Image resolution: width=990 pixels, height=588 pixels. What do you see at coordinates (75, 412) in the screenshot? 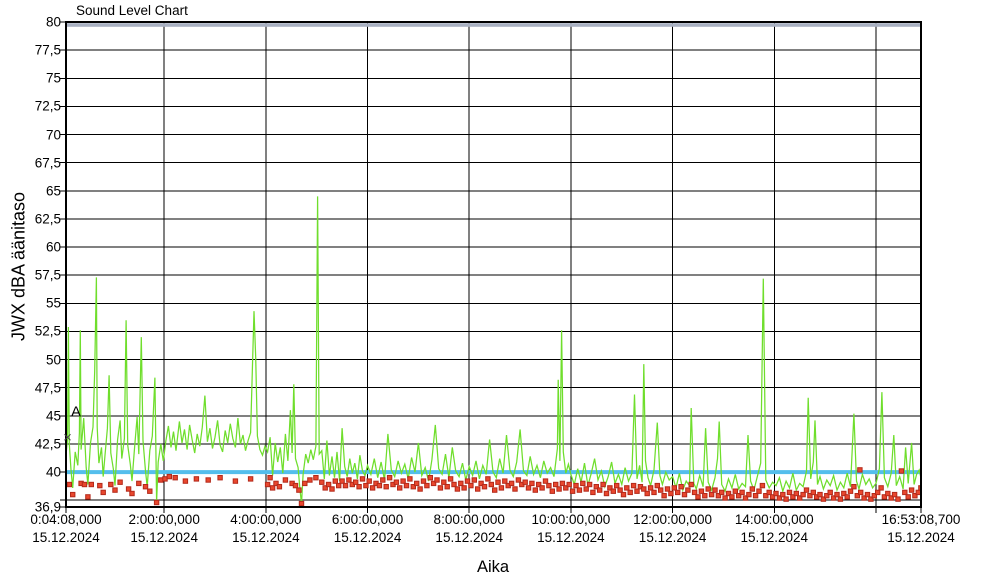
I see `cursor-a-label: A` at bounding box center [75, 412].